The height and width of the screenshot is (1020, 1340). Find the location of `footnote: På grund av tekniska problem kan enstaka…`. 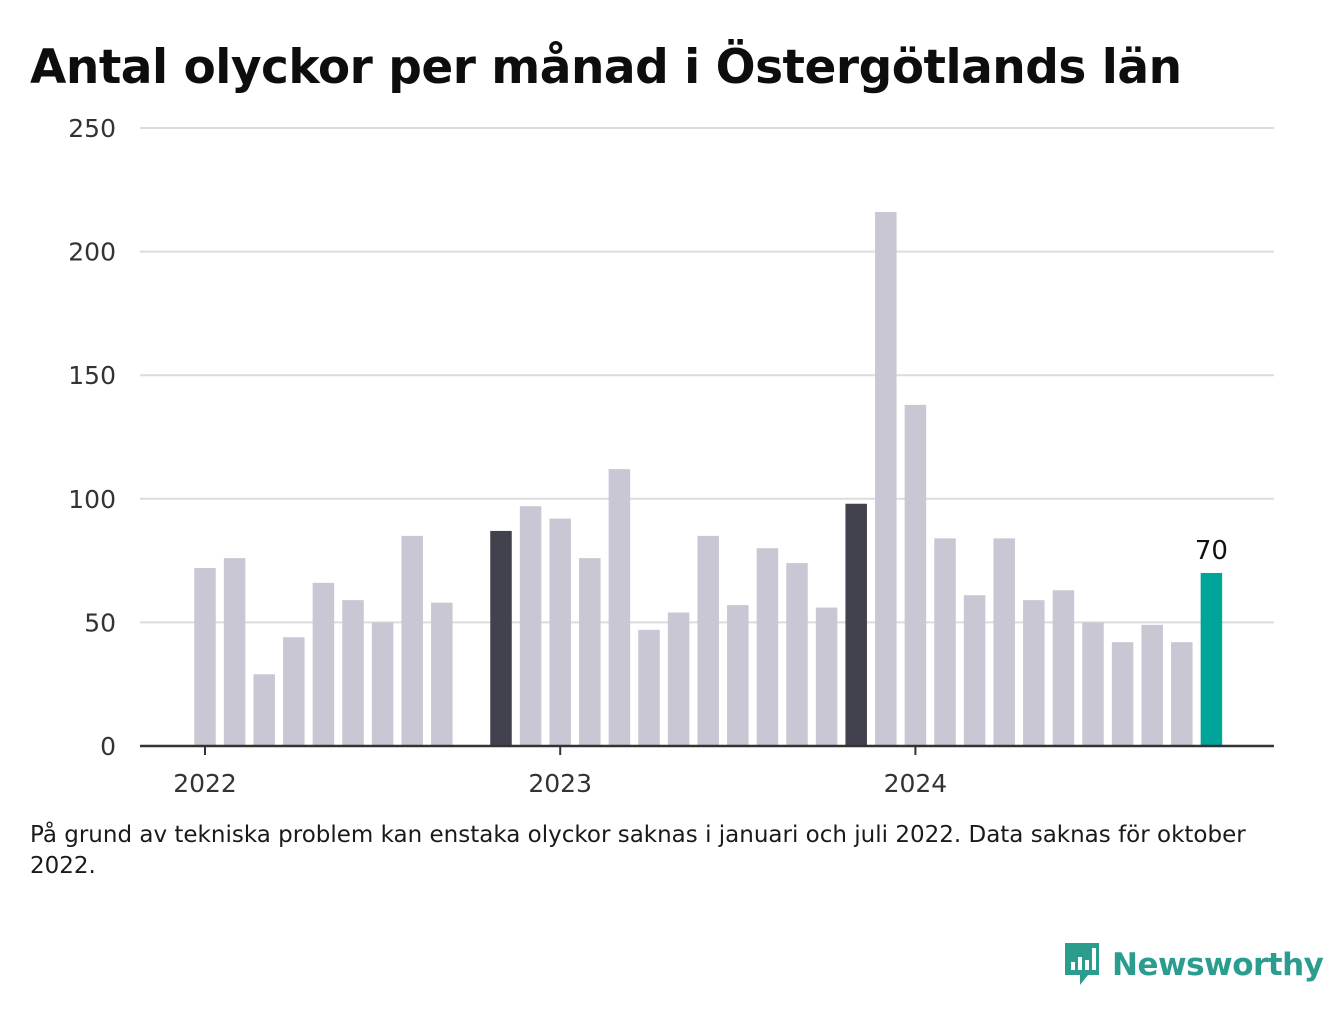

footnote: På grund av tekniska problem kan enstaka… is located at coordinates (638, 850).